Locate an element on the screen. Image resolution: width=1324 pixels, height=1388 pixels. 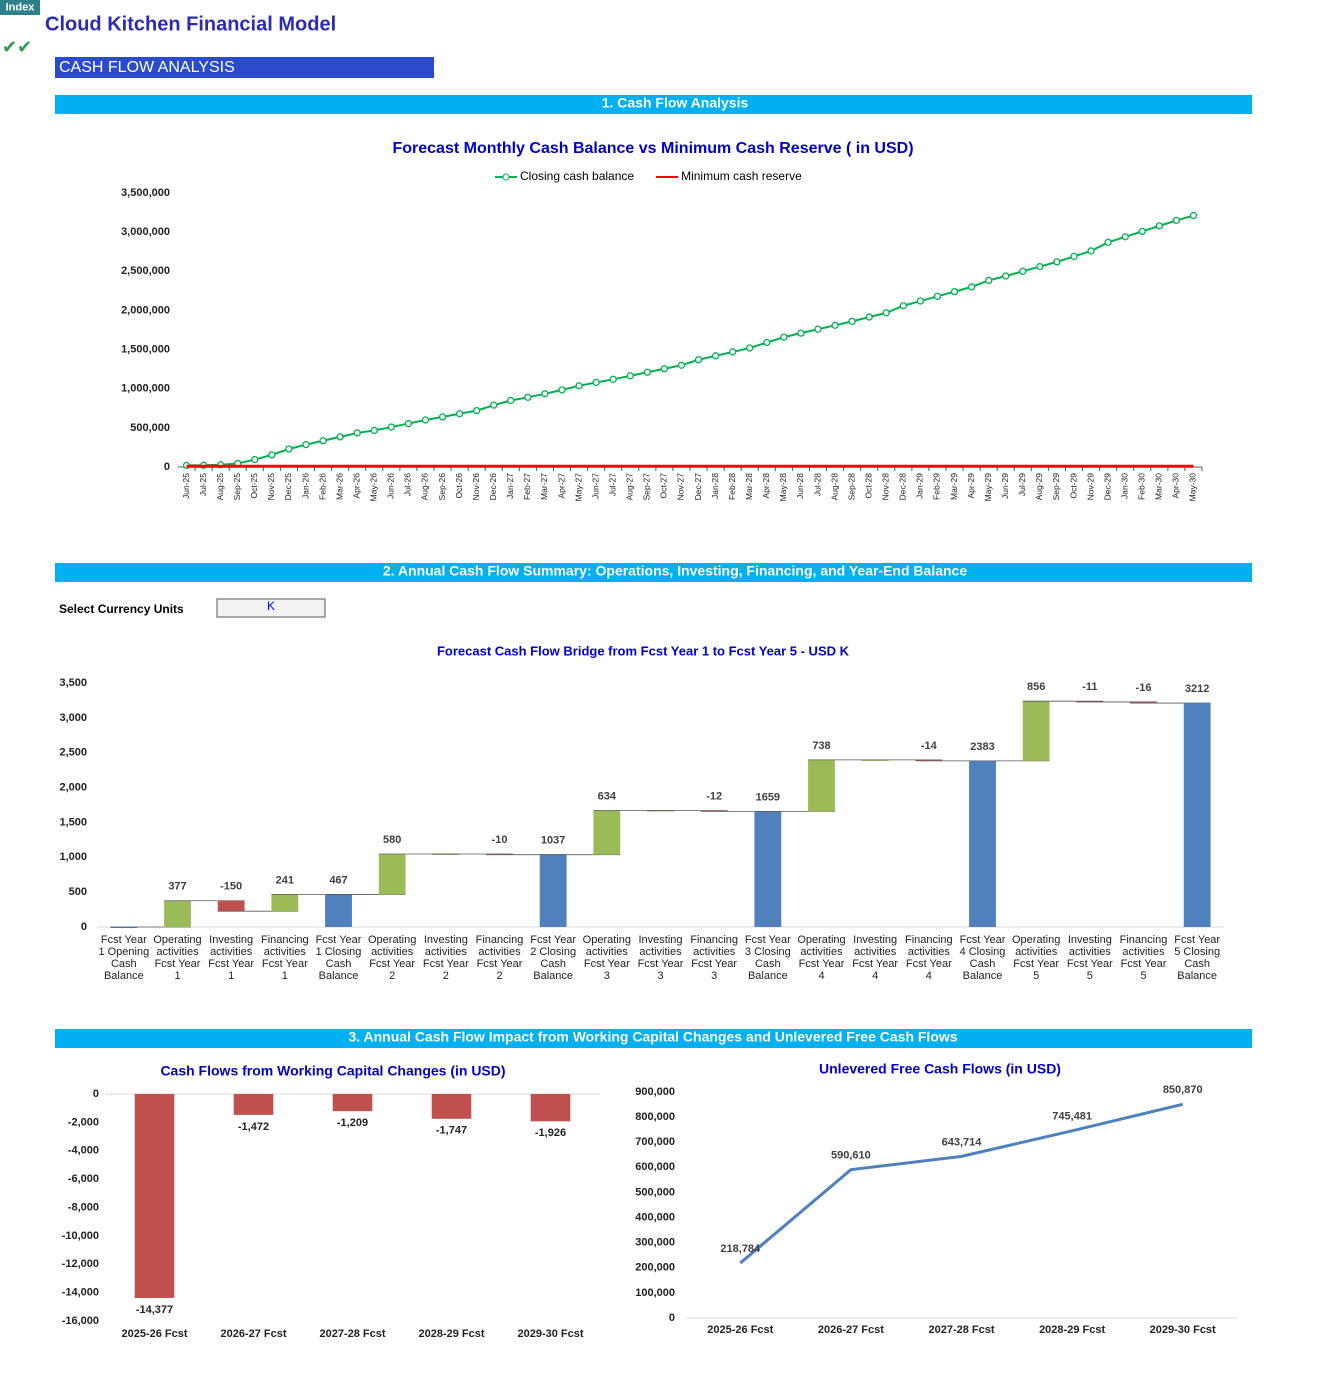
index-tag-text: Index is located at coordinates (21, 7).